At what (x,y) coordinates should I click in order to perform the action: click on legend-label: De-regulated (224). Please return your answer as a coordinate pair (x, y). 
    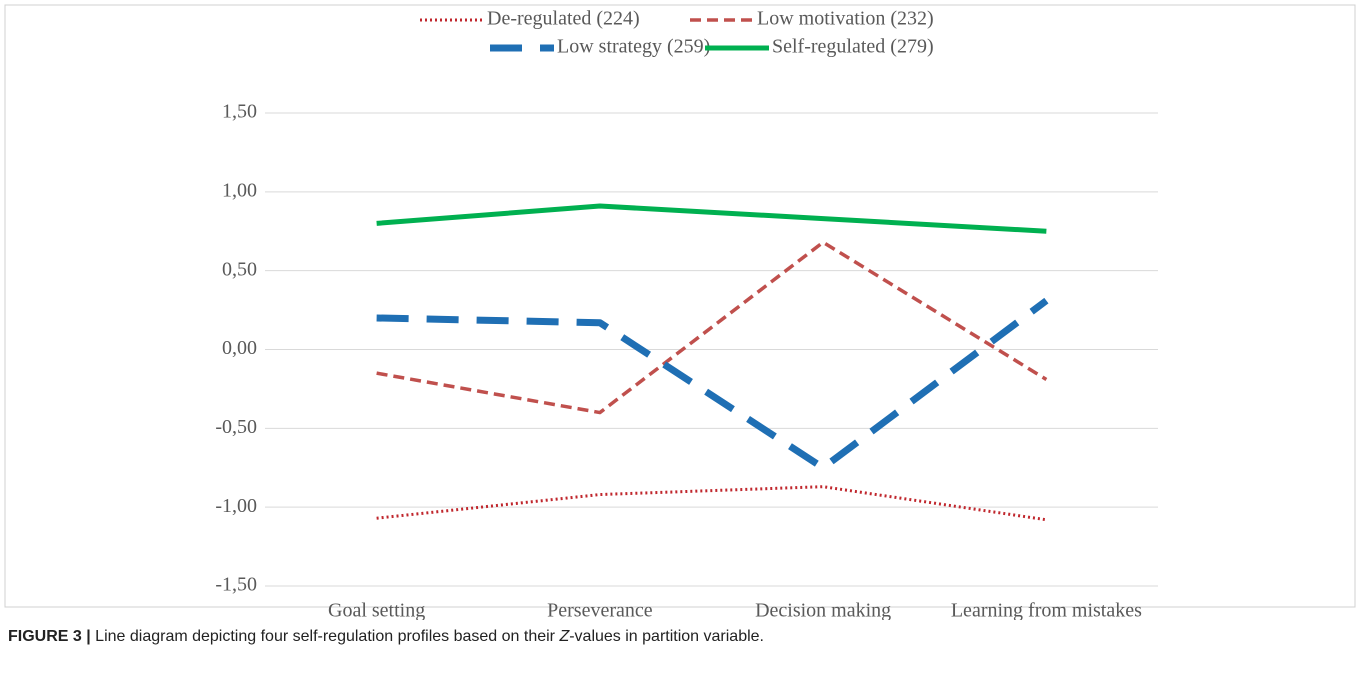
    Looking at the image, I should click on (563, 19).